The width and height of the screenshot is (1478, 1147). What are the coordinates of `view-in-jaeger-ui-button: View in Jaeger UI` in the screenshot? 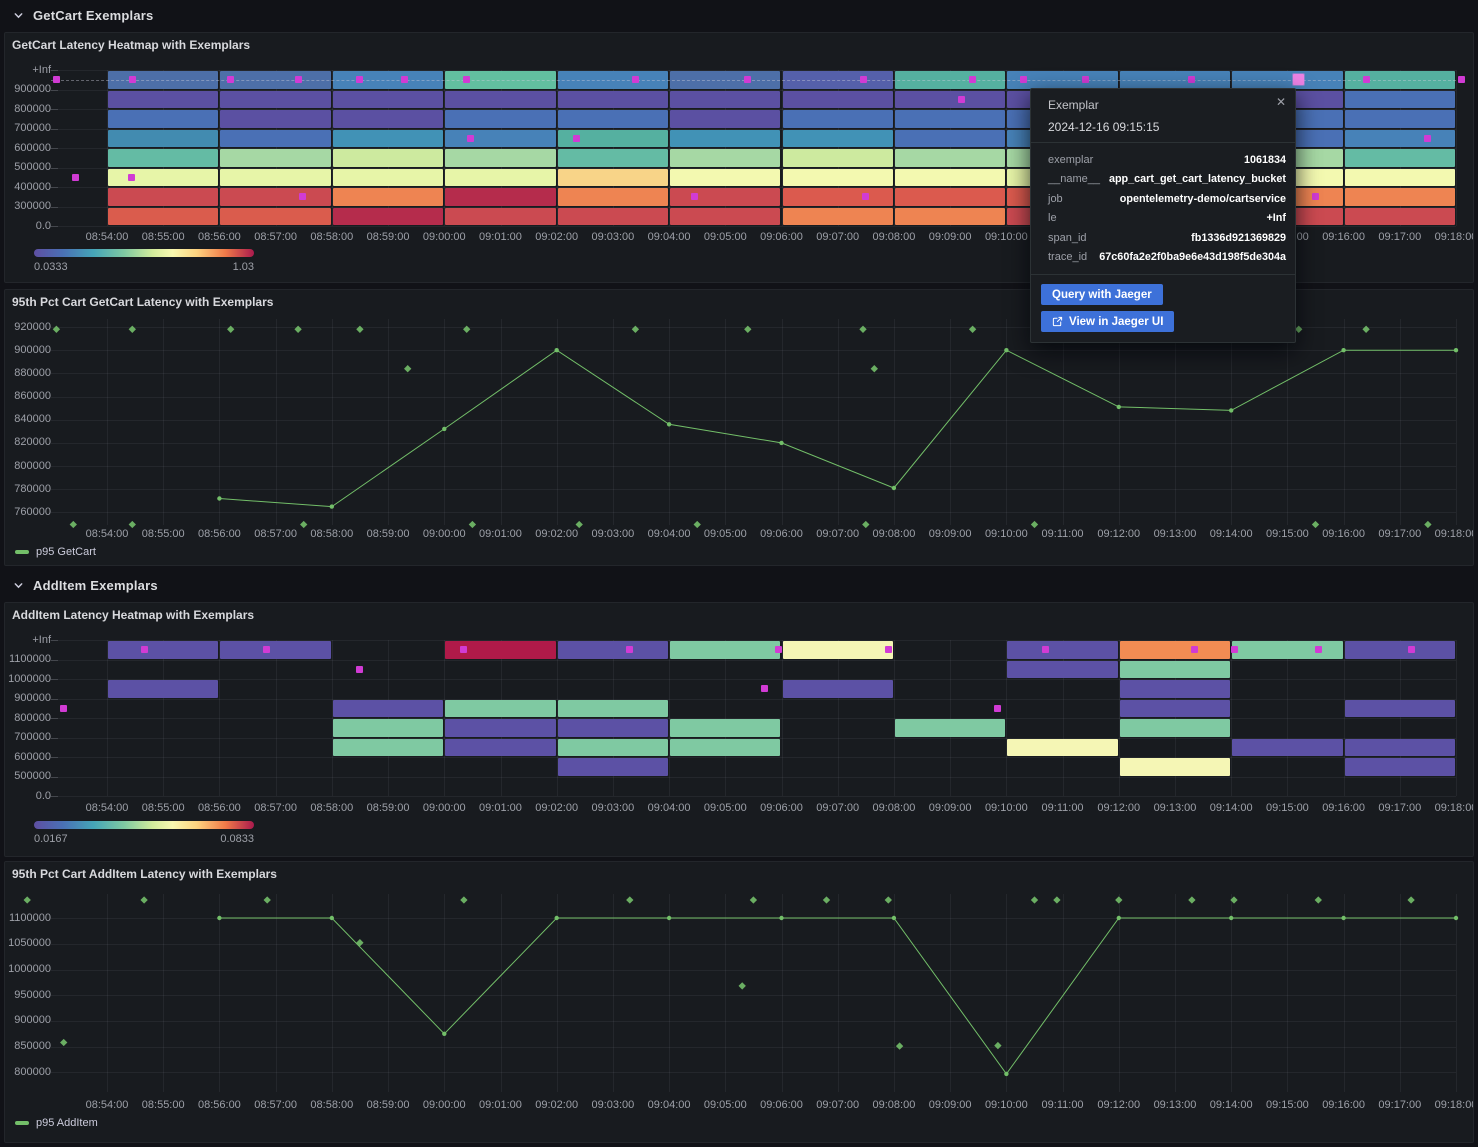 It's located at (1108, 321).